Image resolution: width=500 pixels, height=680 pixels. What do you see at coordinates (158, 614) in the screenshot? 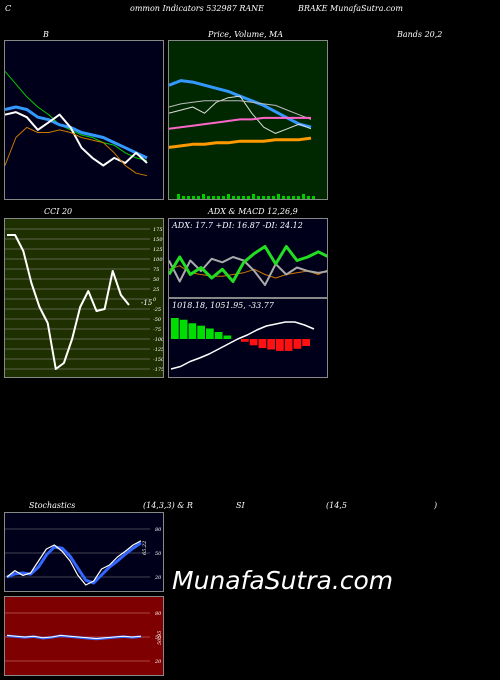
I see `rsi-tick-label: 80` at bounding box center [158, 614].